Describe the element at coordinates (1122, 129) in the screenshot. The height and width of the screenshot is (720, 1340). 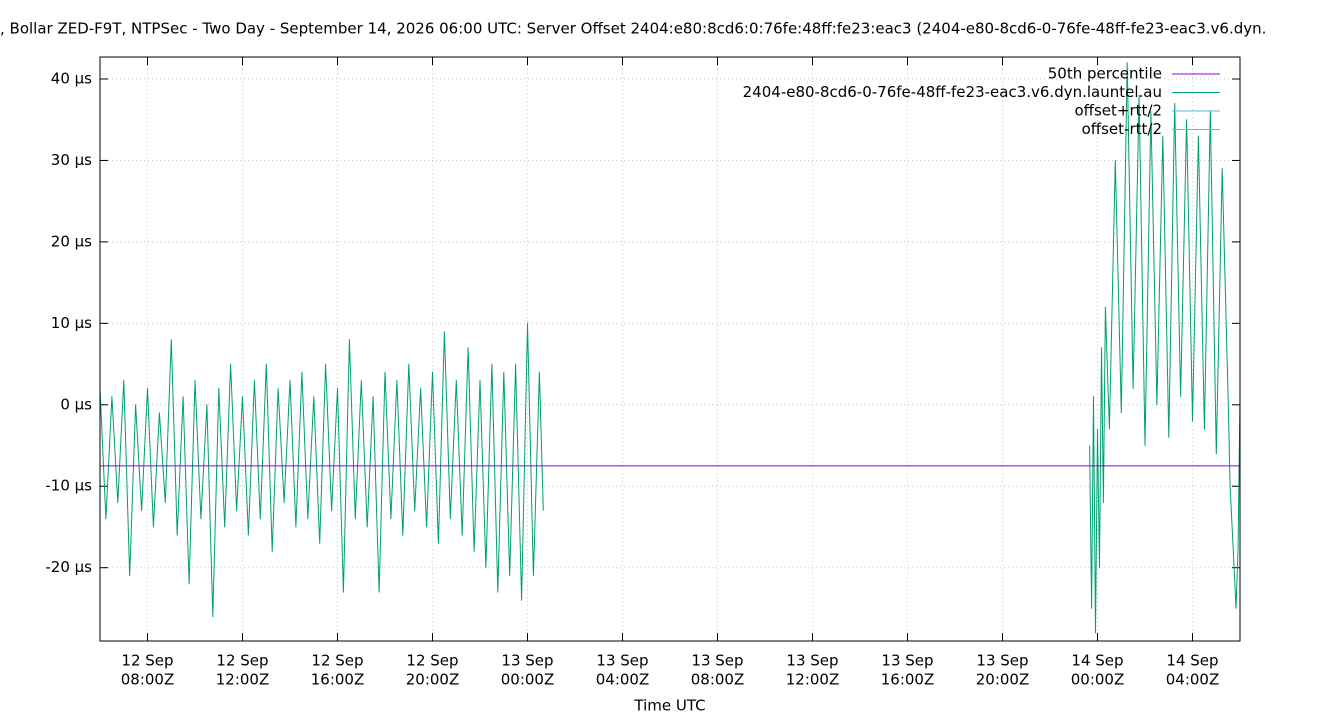
I see `legend-label: offset-rtt/2` at that location.